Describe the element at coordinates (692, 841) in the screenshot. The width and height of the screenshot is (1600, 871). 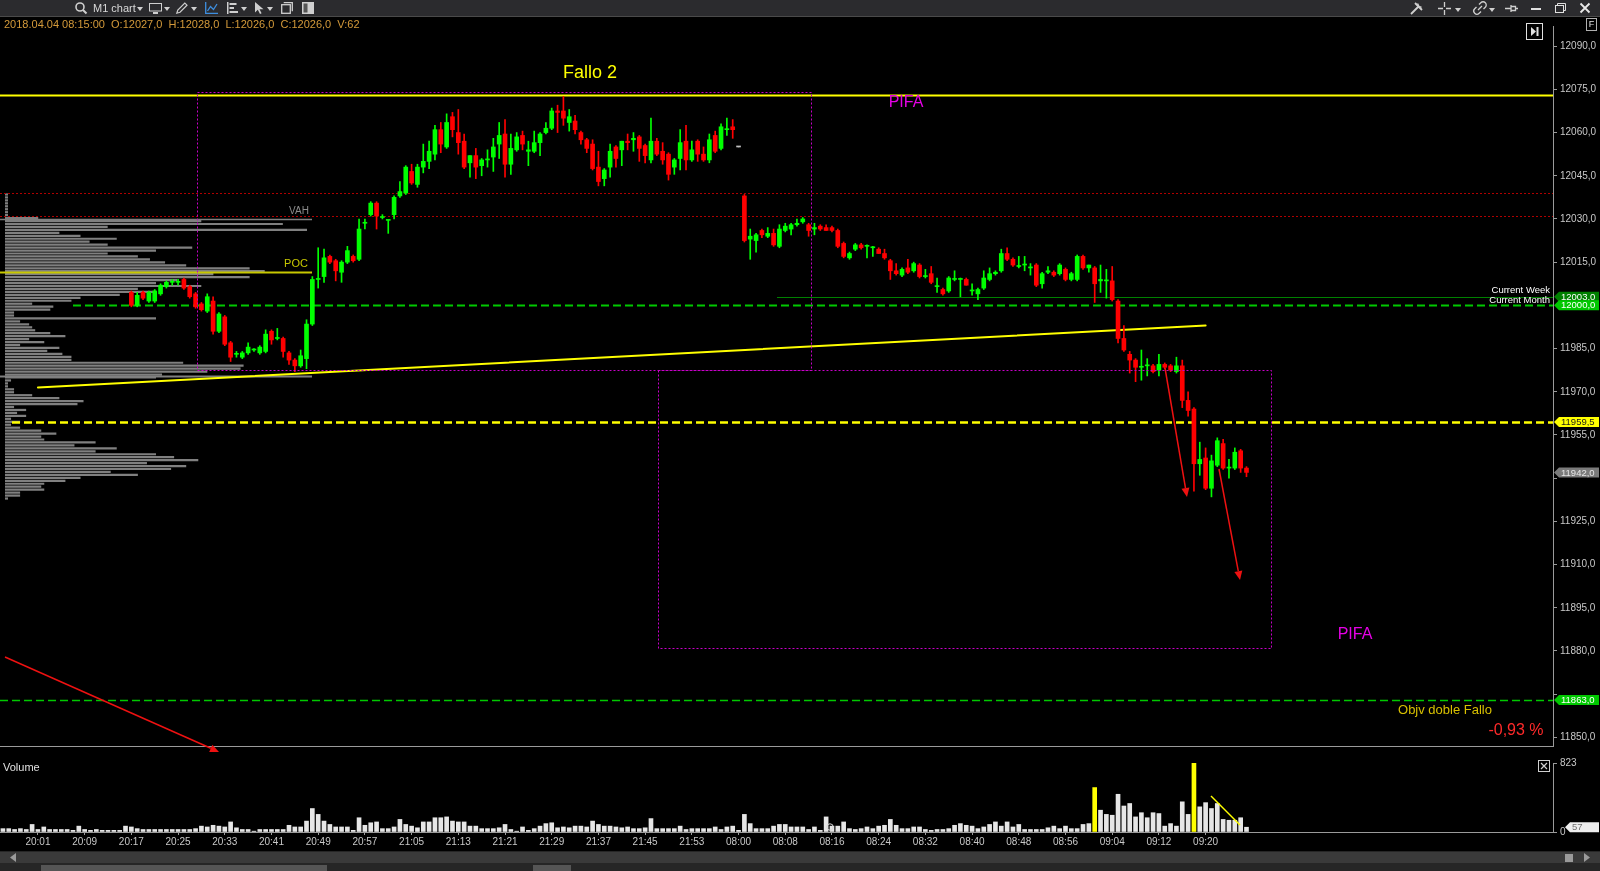
I see `x-tick-label: 21:53` at that location.